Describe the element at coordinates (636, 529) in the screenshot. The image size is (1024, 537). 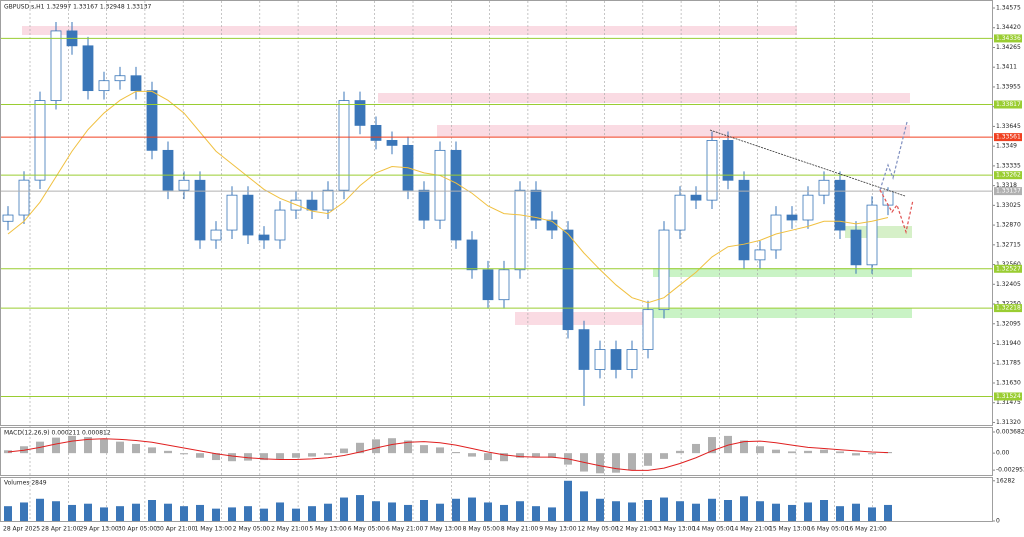
I see `x-tick-label: 12 May 21:00` at that location.